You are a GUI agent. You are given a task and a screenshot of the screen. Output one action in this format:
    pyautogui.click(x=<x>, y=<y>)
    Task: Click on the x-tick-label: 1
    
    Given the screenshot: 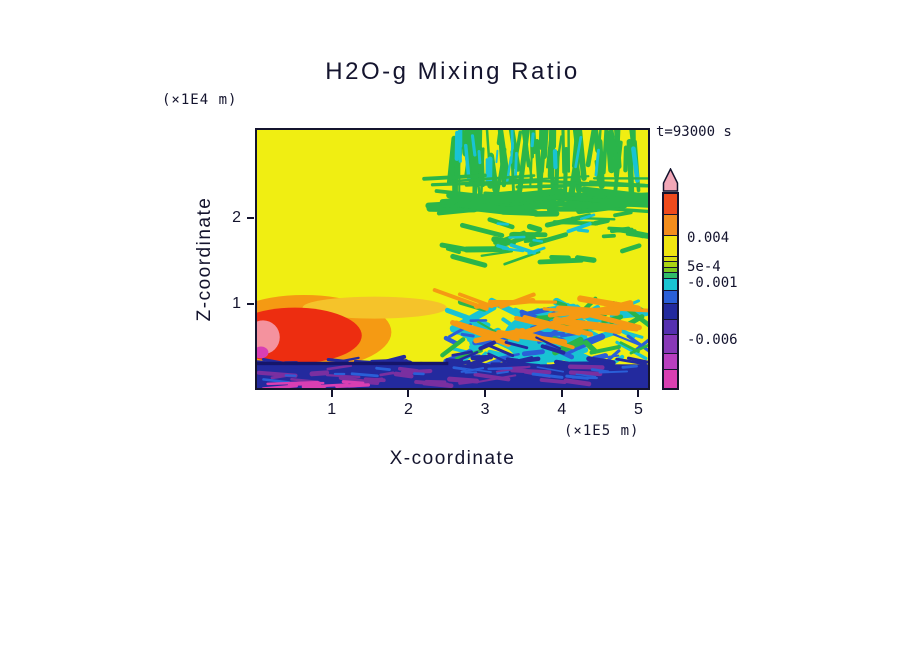 What is the action you would take?
    pyautogui.click(x=332, y=409)
    